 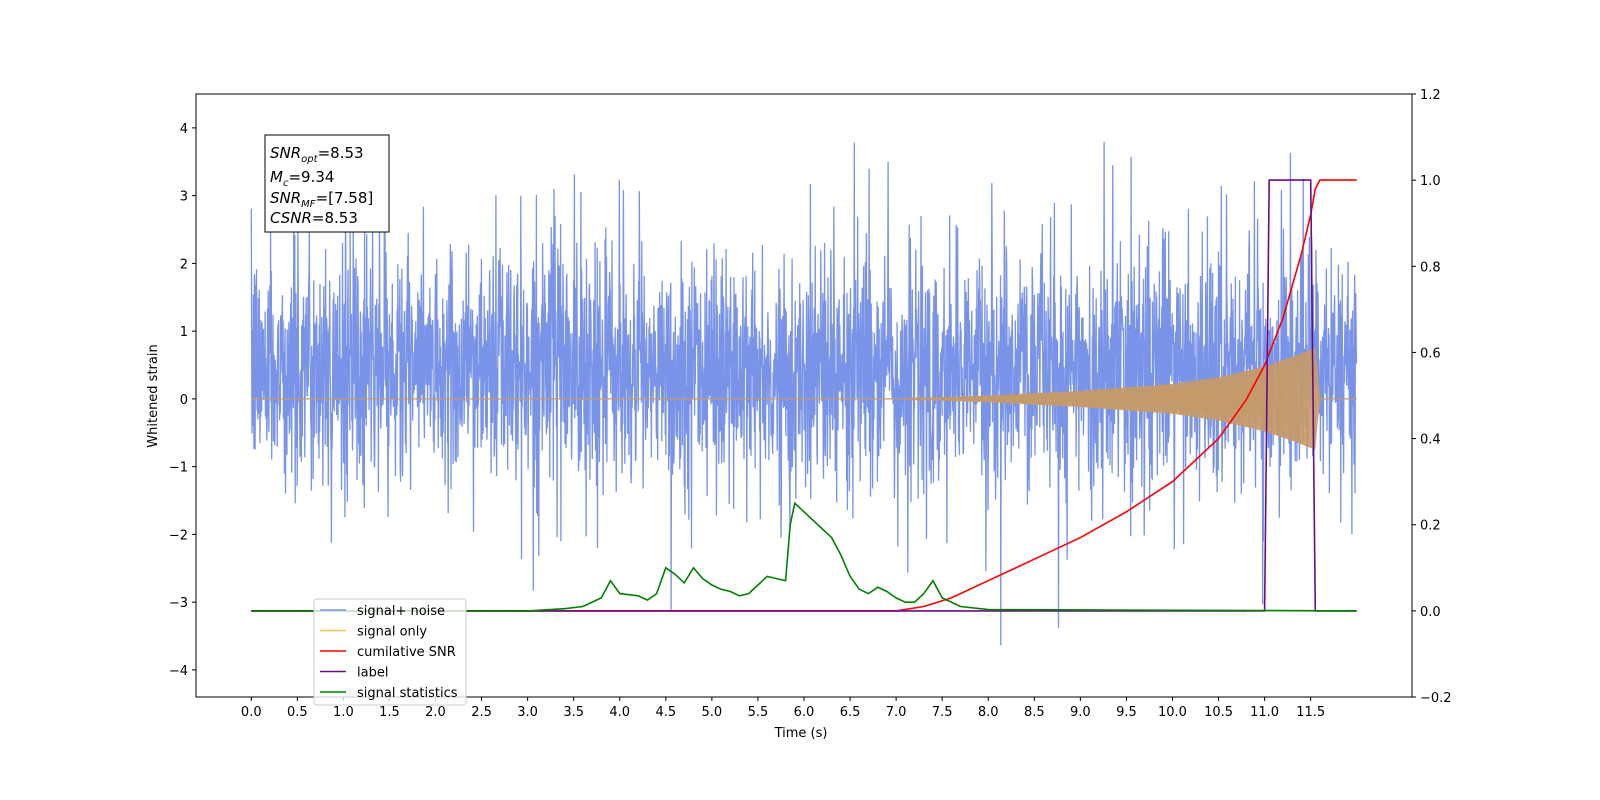 I want to click on x-tick-label: 1.0, so click(x=343, y=712).